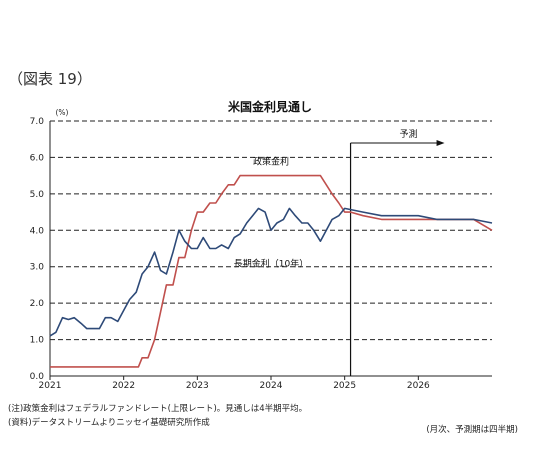  I want to click on x-tick-label: 2021, so click(50, 386).